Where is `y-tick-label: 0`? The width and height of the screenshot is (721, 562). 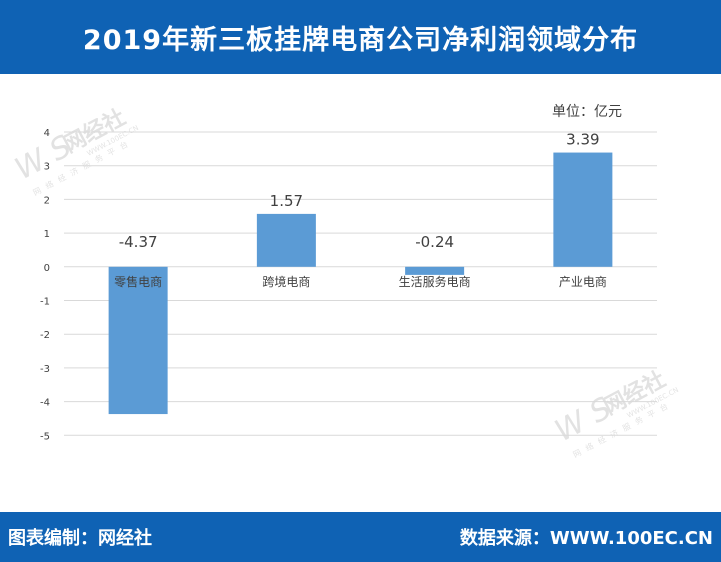 y-tick-label: 0 is located at coordinates (47, 268).